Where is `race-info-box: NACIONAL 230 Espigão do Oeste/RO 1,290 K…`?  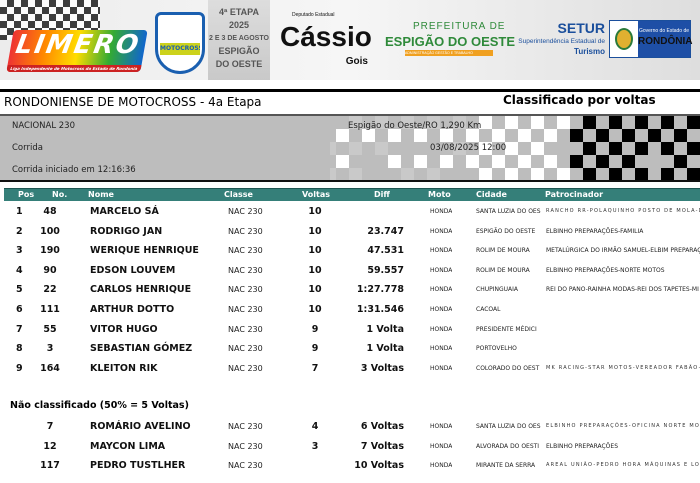 race-info-box: NACIONAL 230 Espigão do Oeste/RO 1,290 K… is located at coordinates (350, 148).